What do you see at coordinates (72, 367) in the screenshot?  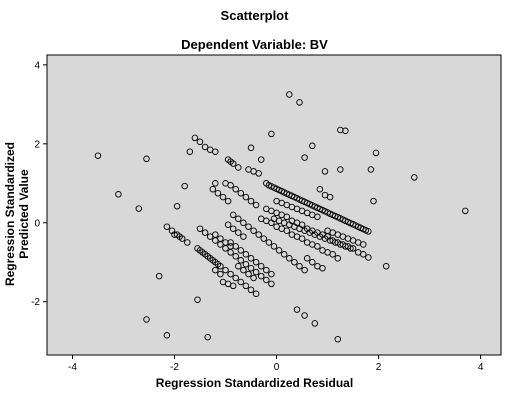 I see `x-tick-label: -4` at bounding box center [72, 367].